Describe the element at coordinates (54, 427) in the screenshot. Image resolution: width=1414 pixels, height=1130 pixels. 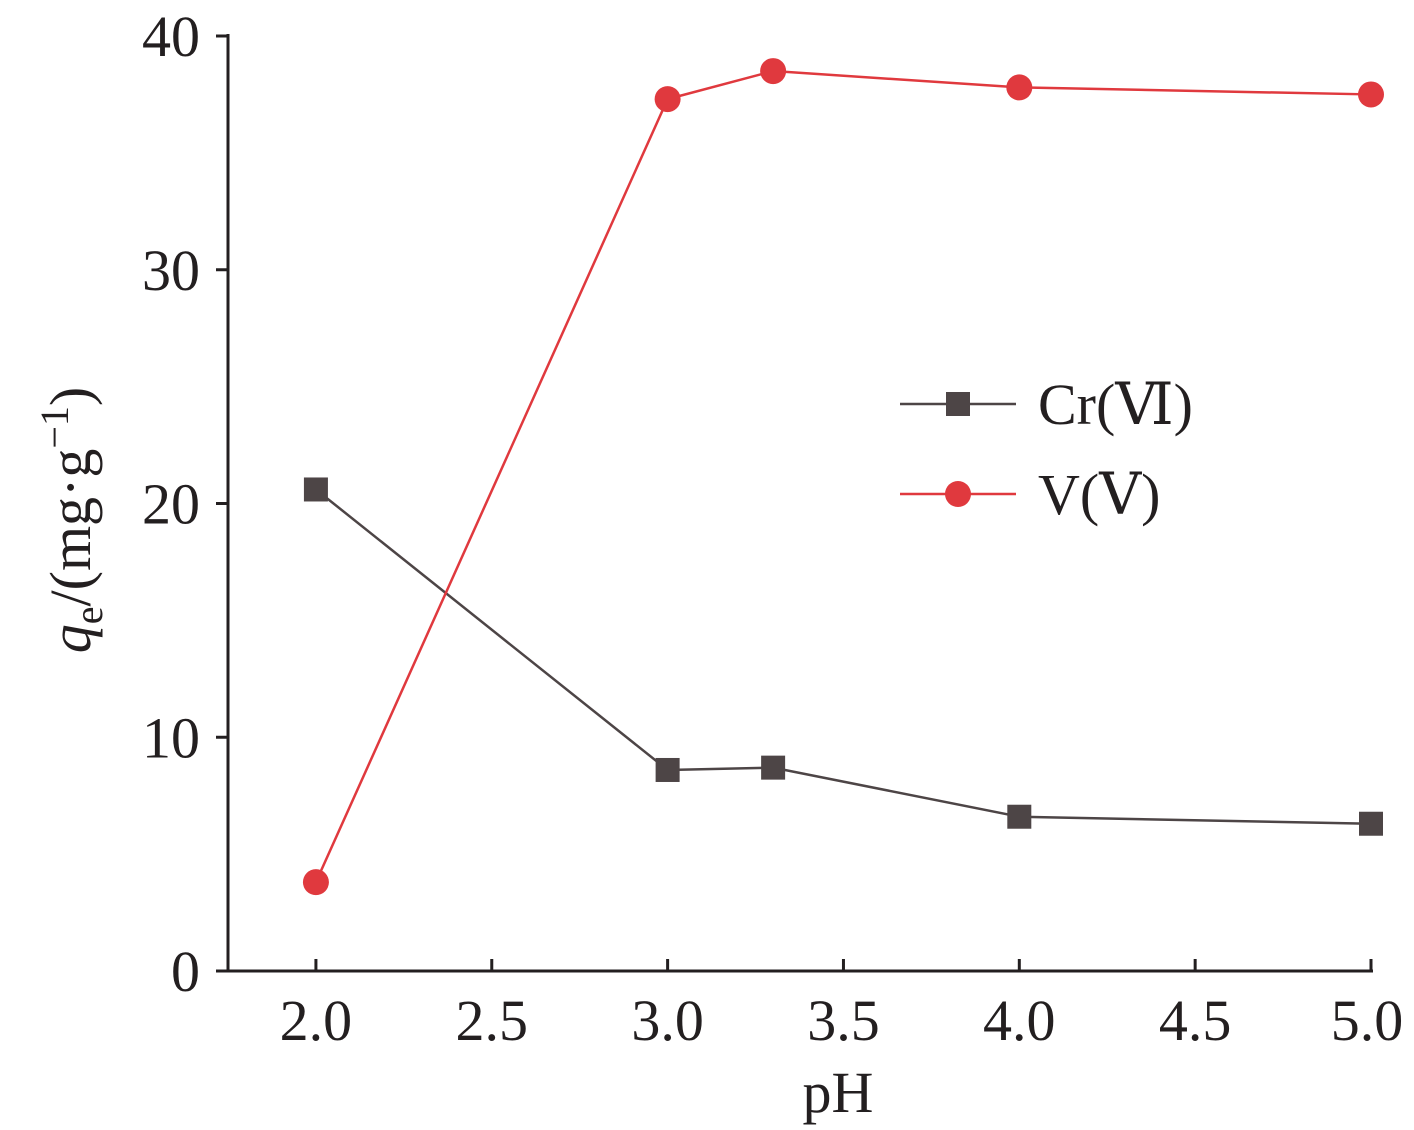
I see `y-axis-title-sup: −1` at that location.